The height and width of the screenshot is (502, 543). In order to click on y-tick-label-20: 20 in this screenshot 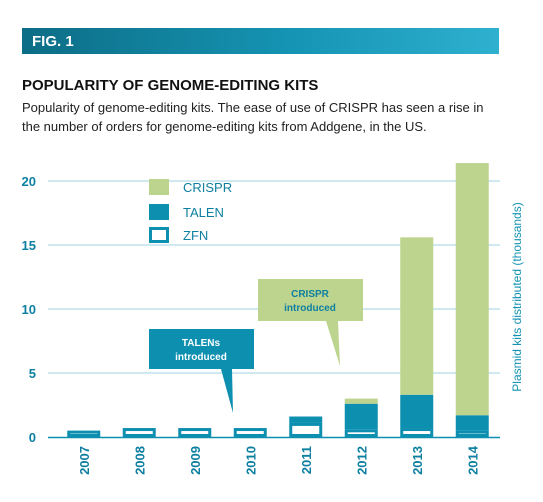, I will do `click(29, 181)`.